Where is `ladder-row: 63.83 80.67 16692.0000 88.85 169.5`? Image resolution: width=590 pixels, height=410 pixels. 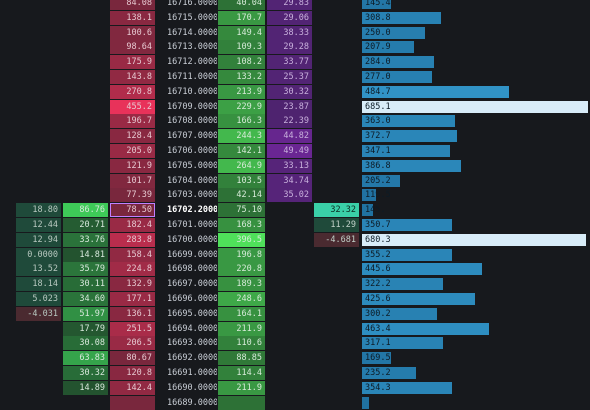
ladder-row: 63.83 80.67 16692.0000 88.85 169.5 is located at coordinates (295, 358).